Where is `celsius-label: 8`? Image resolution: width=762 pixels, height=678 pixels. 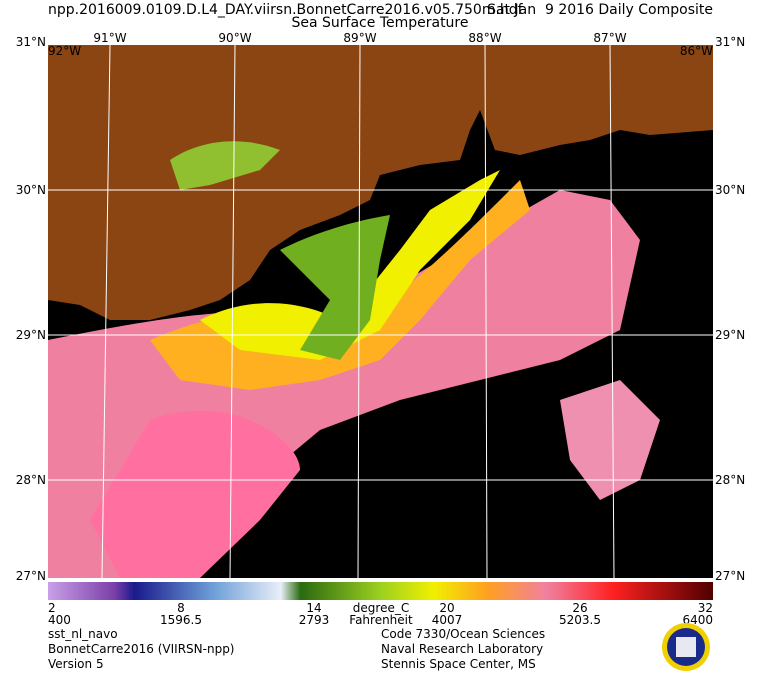 celsius-label: 8 is located at coordinates (181, 608).